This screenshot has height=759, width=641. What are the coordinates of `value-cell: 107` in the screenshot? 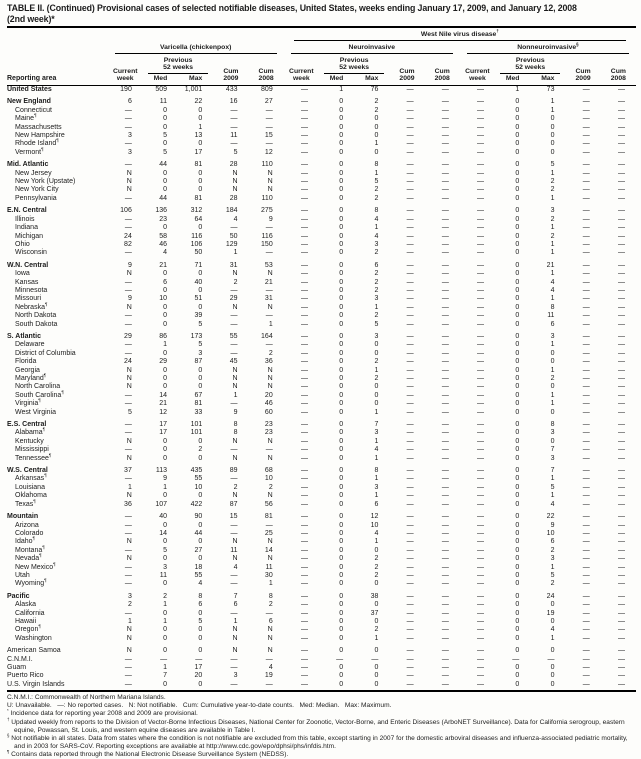 It's located at (161, 504).